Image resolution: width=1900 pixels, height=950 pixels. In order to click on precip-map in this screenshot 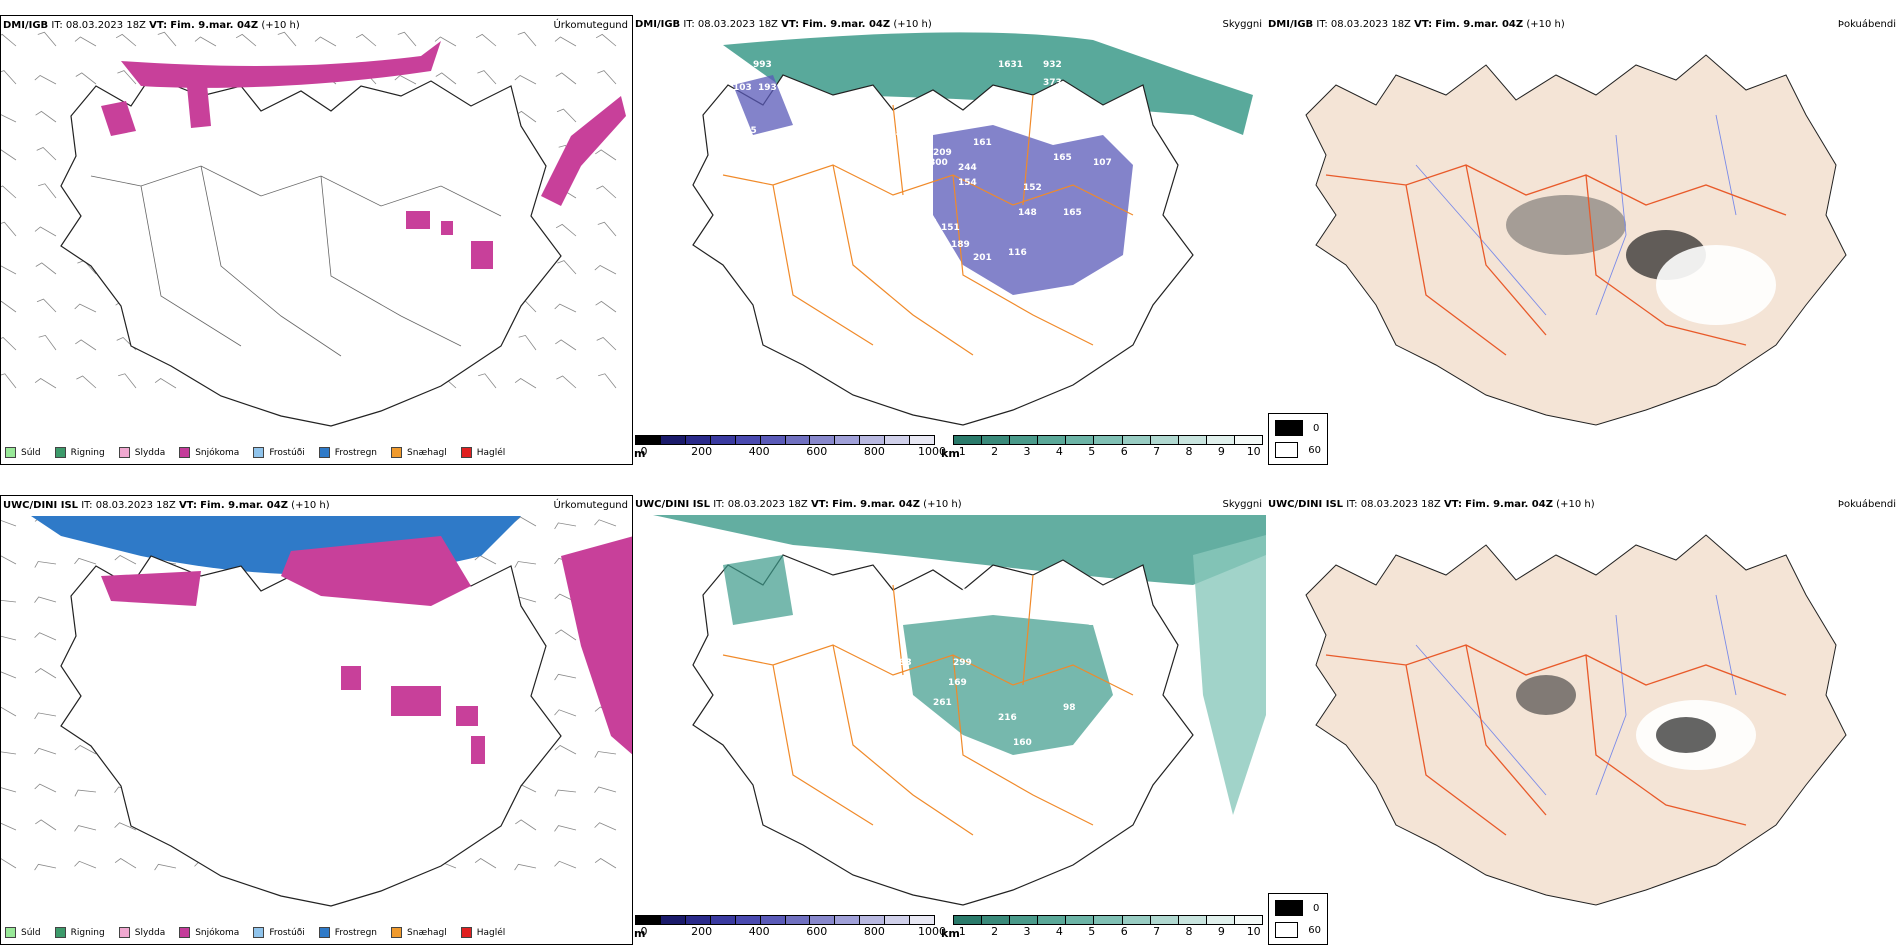, I will do `click(313, 229)`.